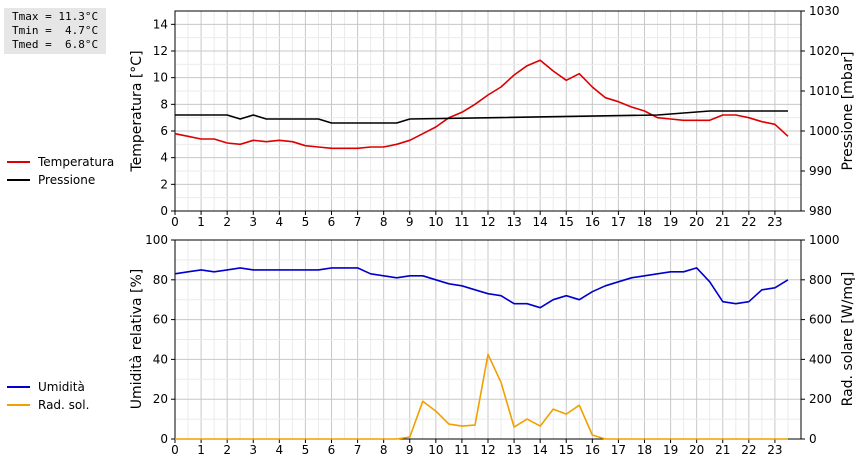  What do you see at coordinates (63, 405) in the screenshot?
I see `legend-label-2: Rad. sol.` at bounding box center [63, 405].